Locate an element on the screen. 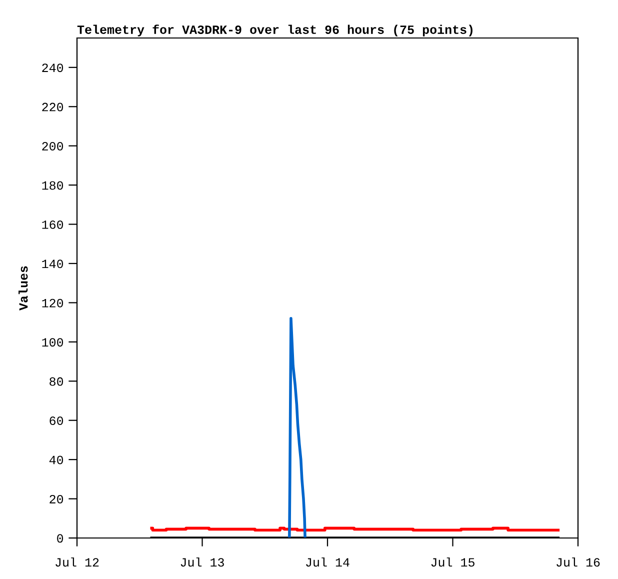  x-tick-label: Jul 16 is located at coordinates (578, 562).